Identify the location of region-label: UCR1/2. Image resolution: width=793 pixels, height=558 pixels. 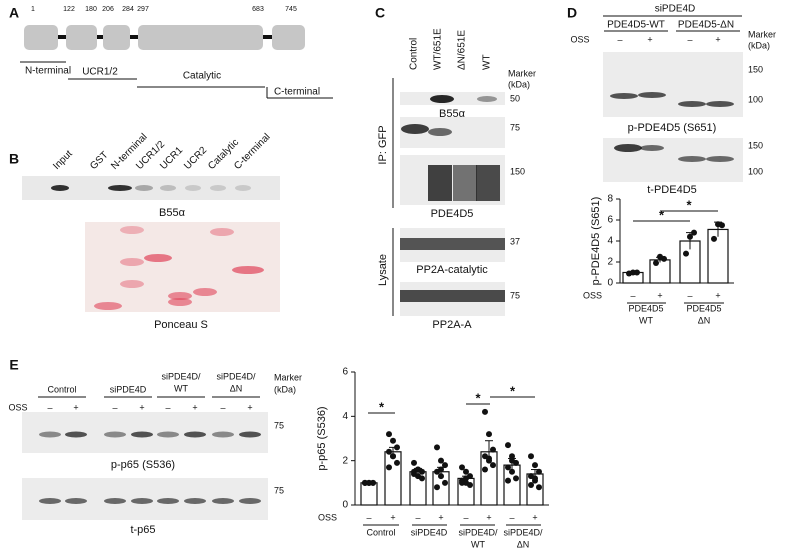
(100, 72).